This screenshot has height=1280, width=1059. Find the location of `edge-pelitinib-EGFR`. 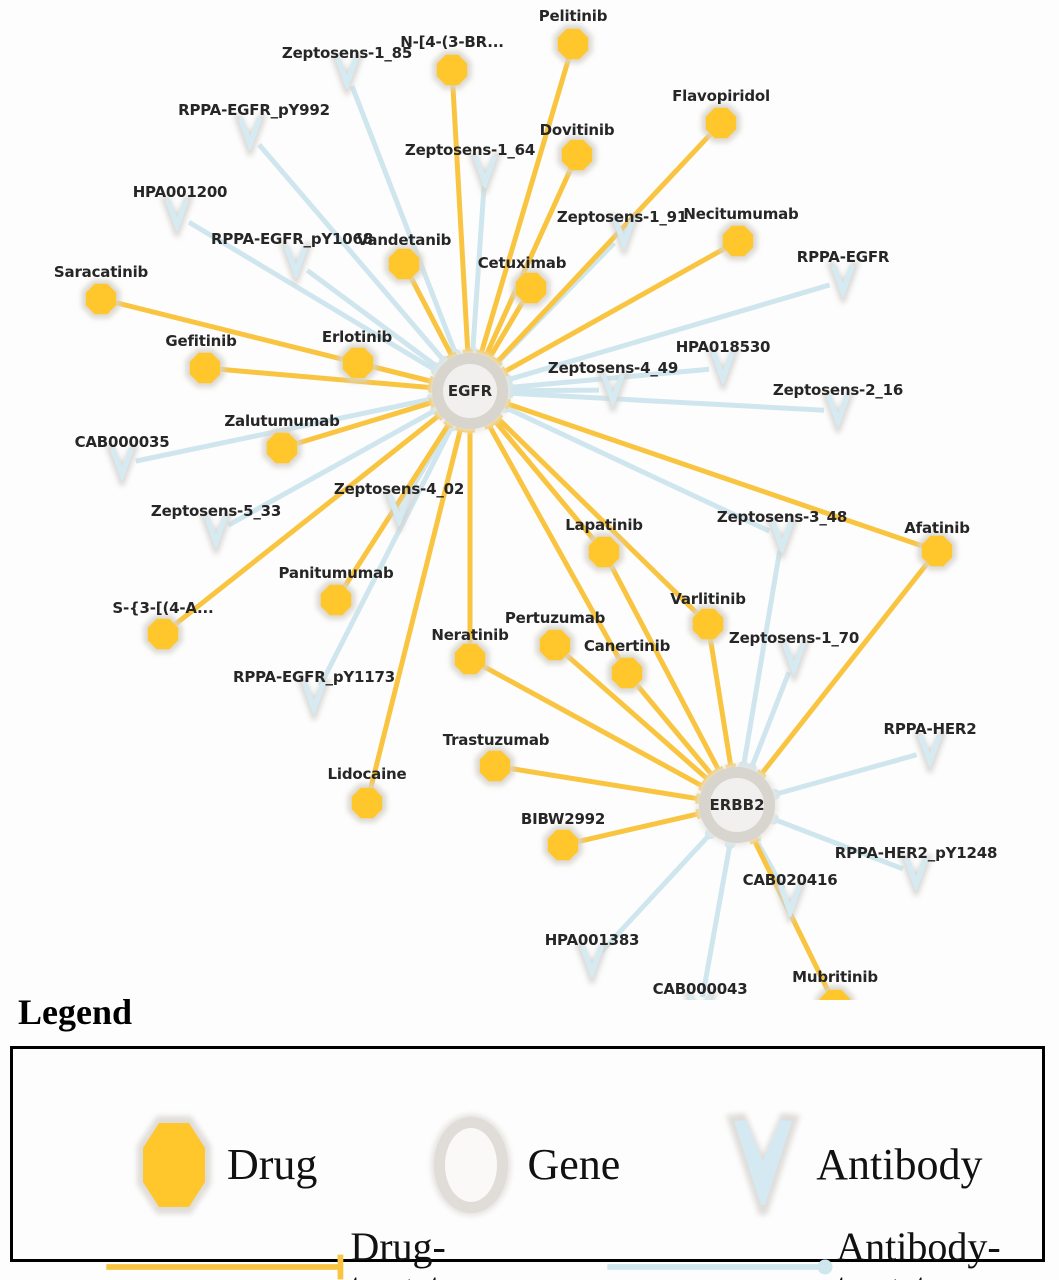

edge-pelitinib-EGFR is located at coordinates (525, 206).